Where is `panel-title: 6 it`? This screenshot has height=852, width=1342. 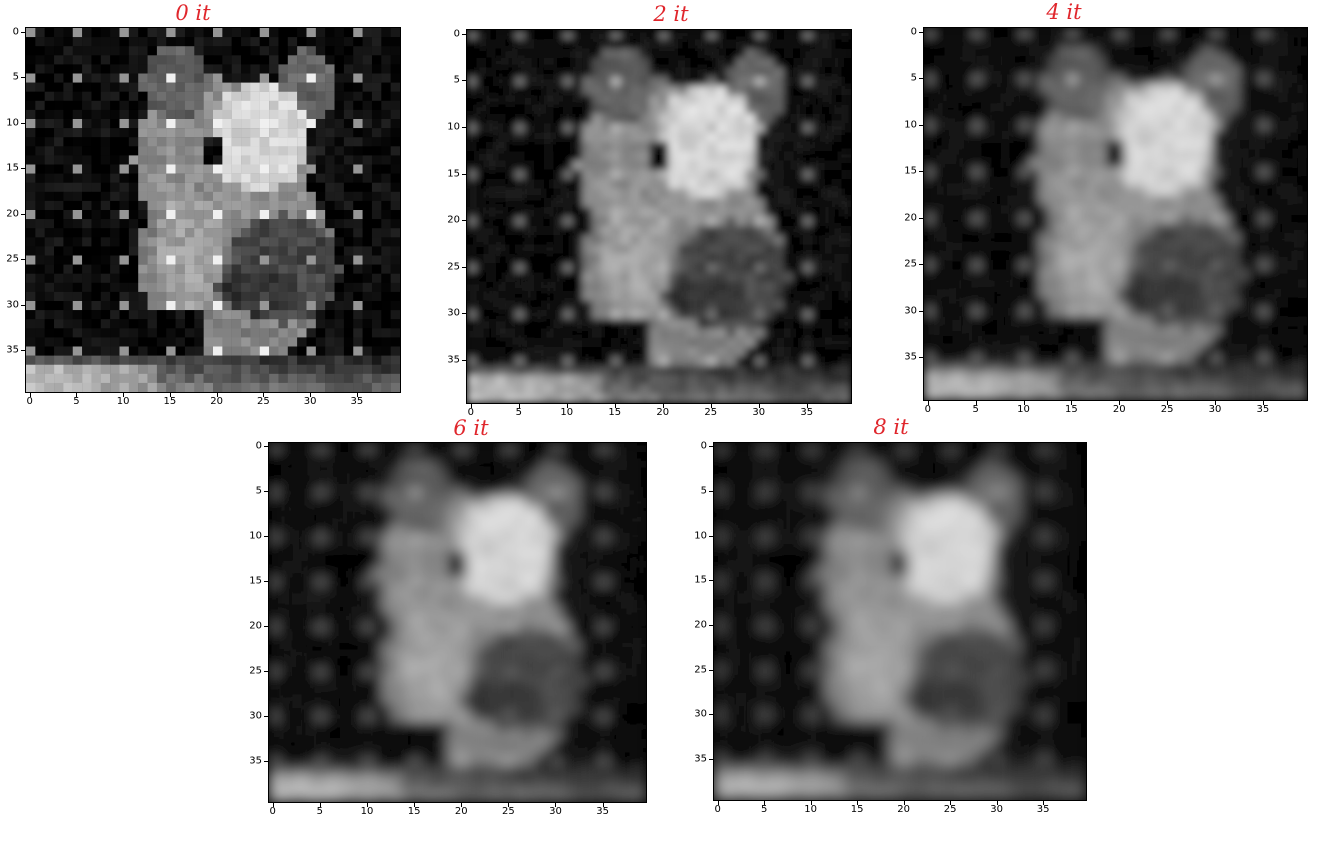
panel-title: 6 it is located at coordinates (471, 428).